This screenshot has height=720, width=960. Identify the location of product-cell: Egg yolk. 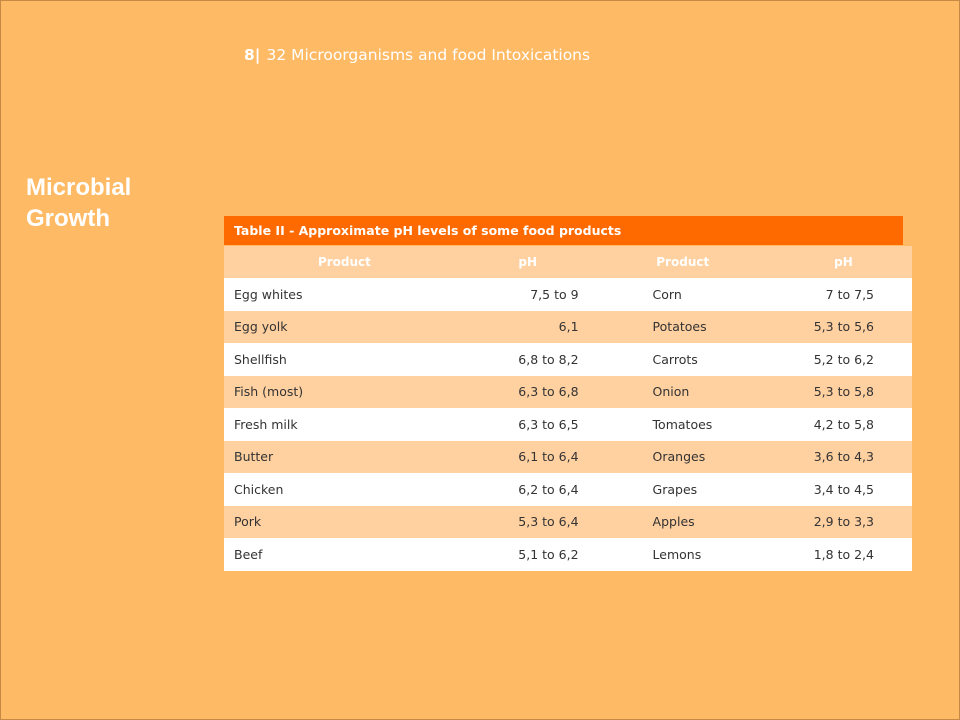
(344, 326).